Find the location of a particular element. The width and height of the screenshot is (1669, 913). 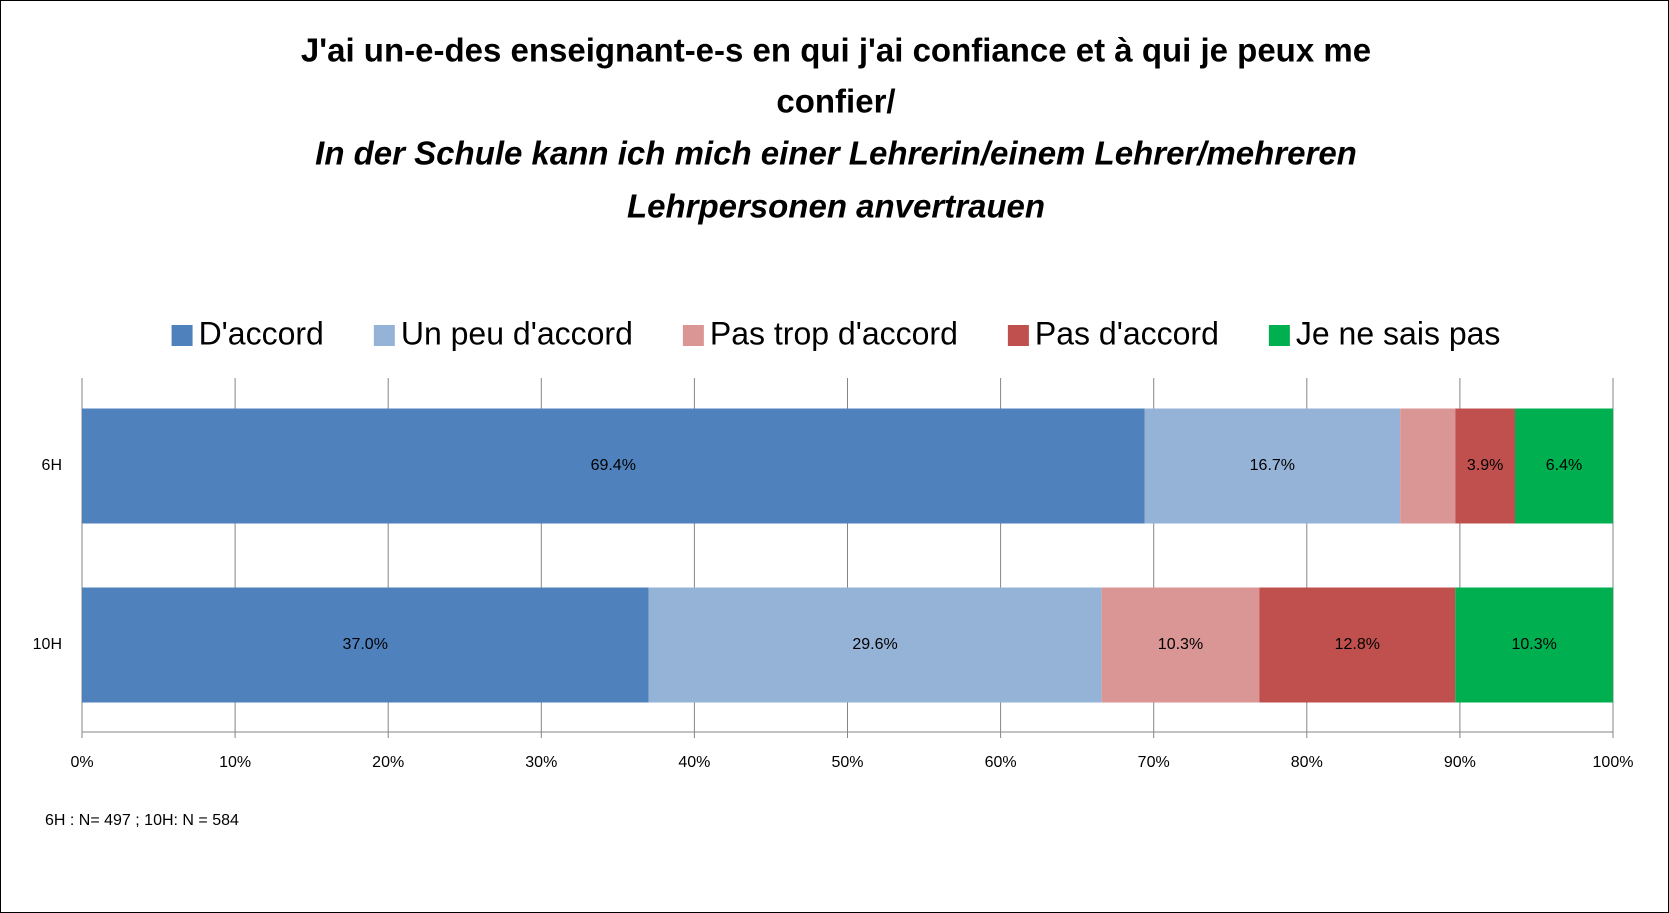

value-label: 29.6% is located at coordinates (874, 644).